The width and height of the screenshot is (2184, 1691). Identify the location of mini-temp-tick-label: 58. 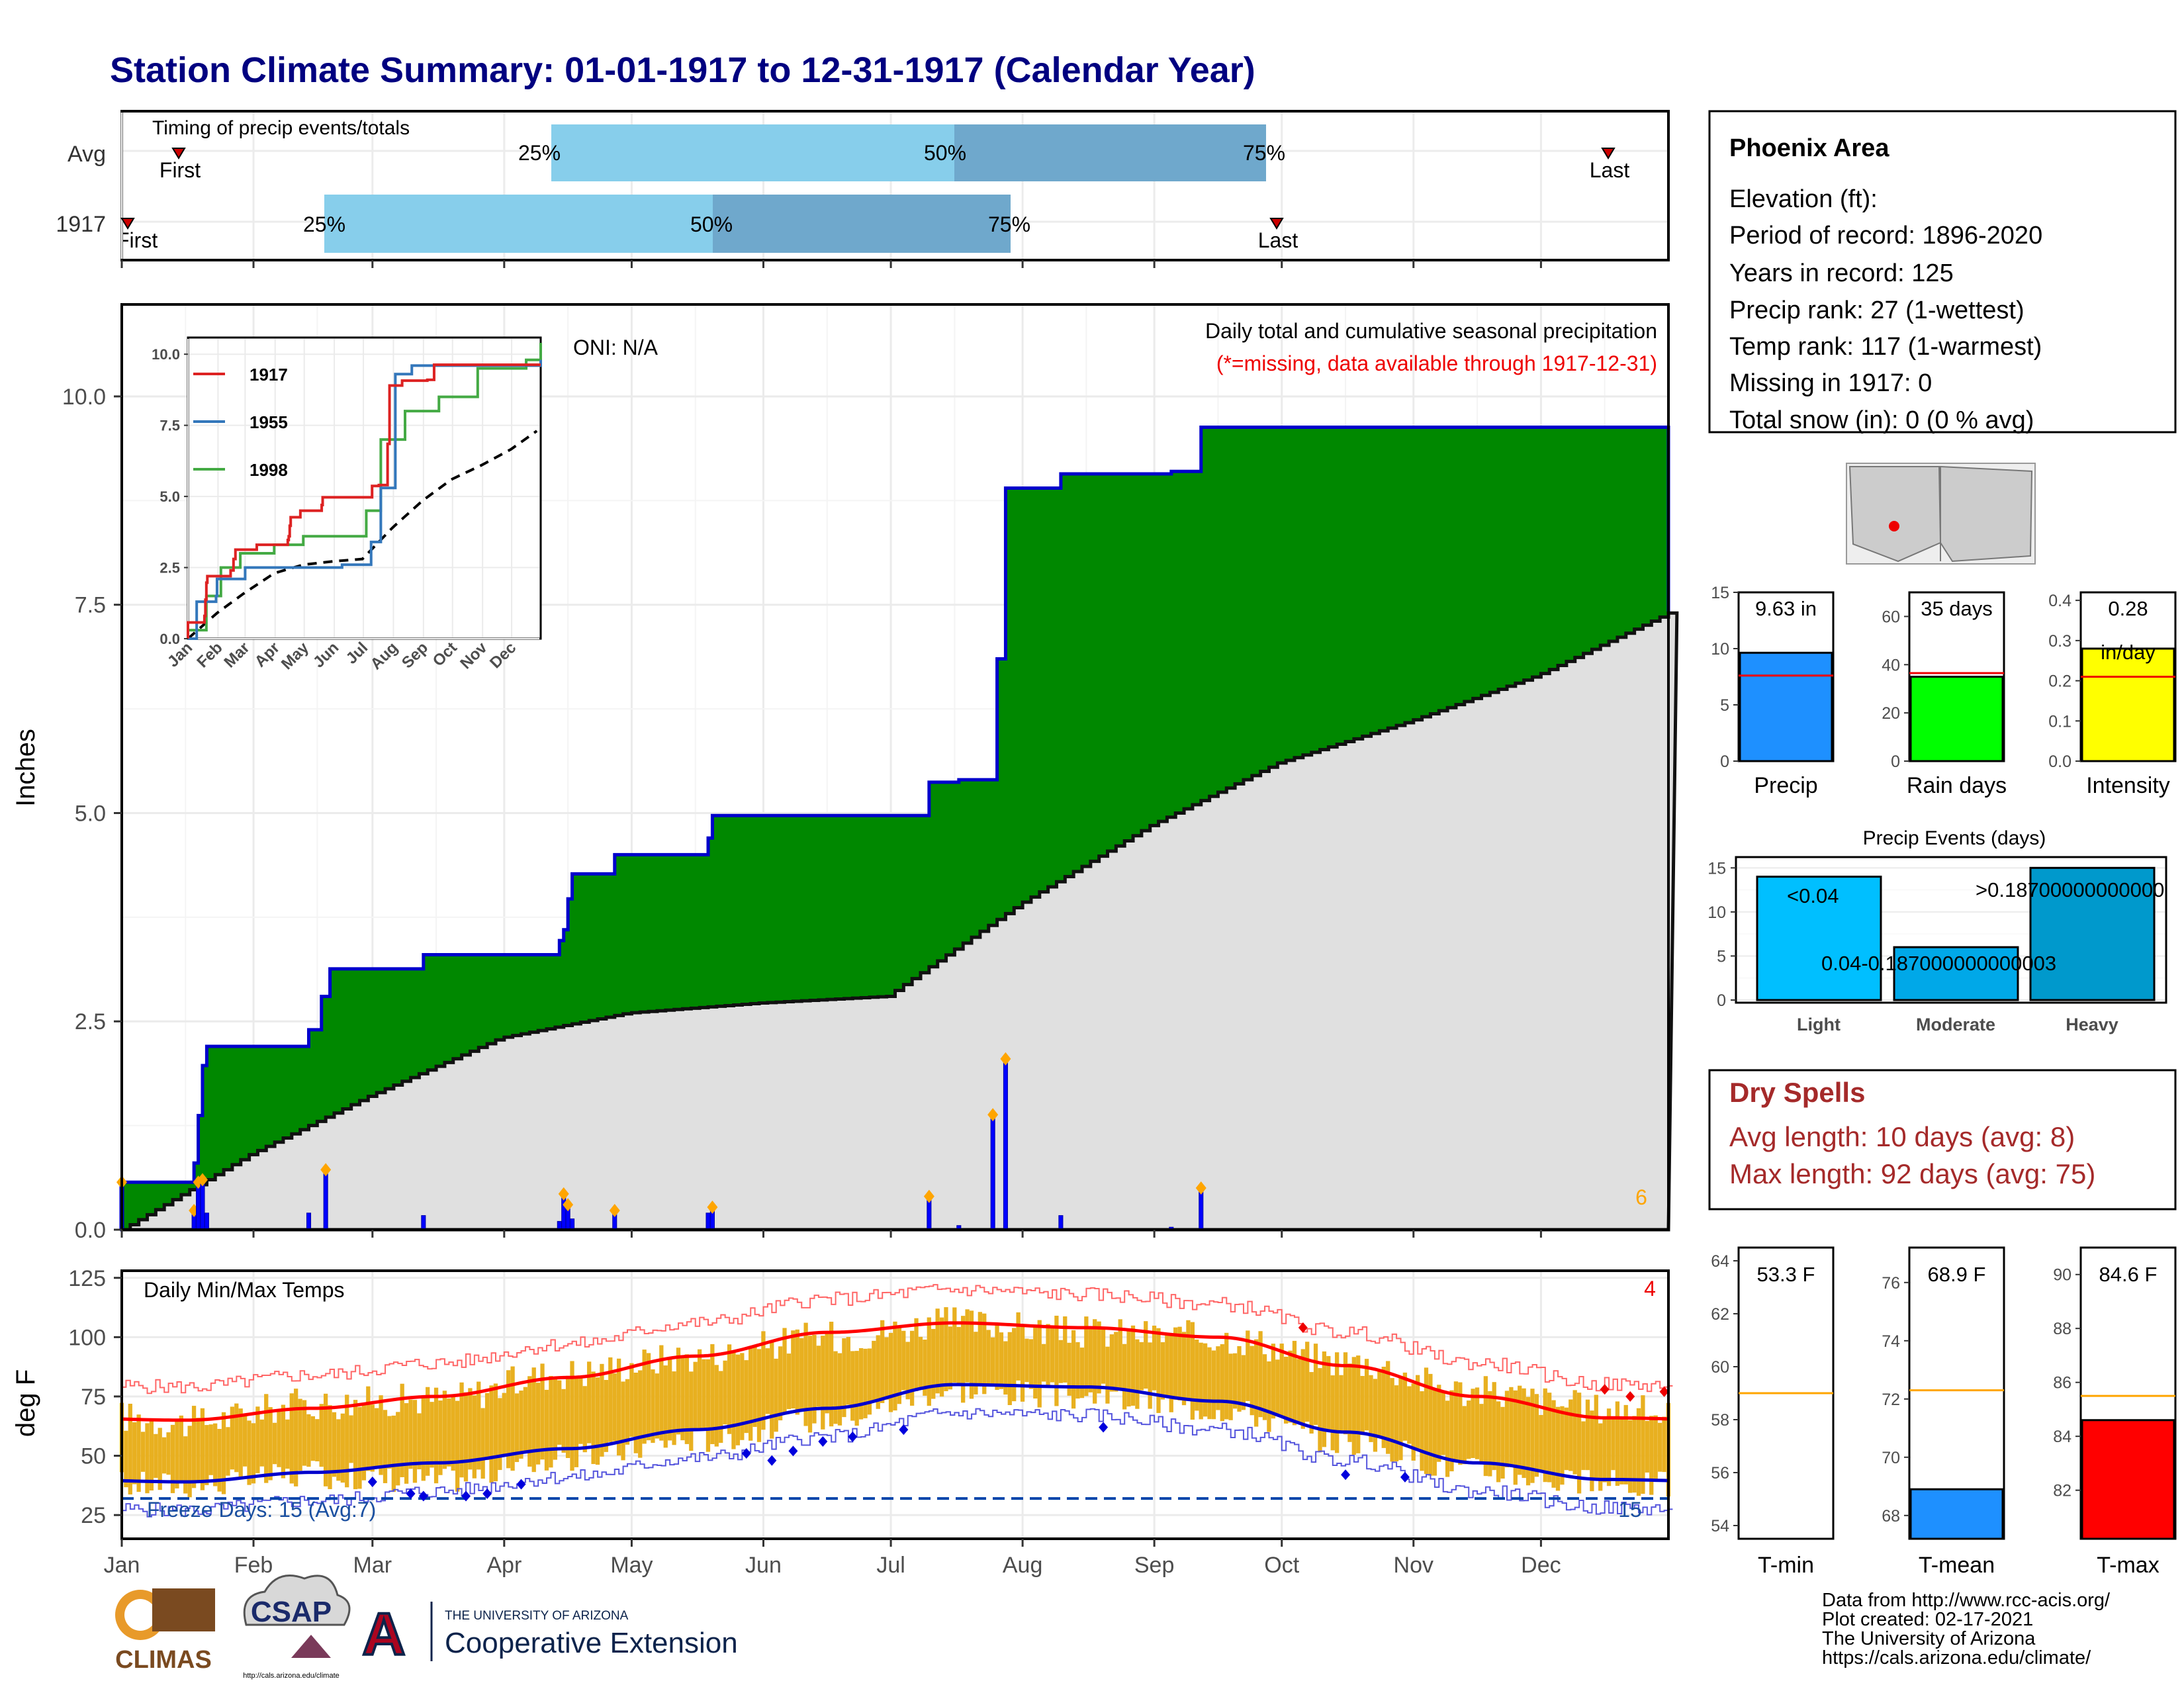
(1720, 1421).